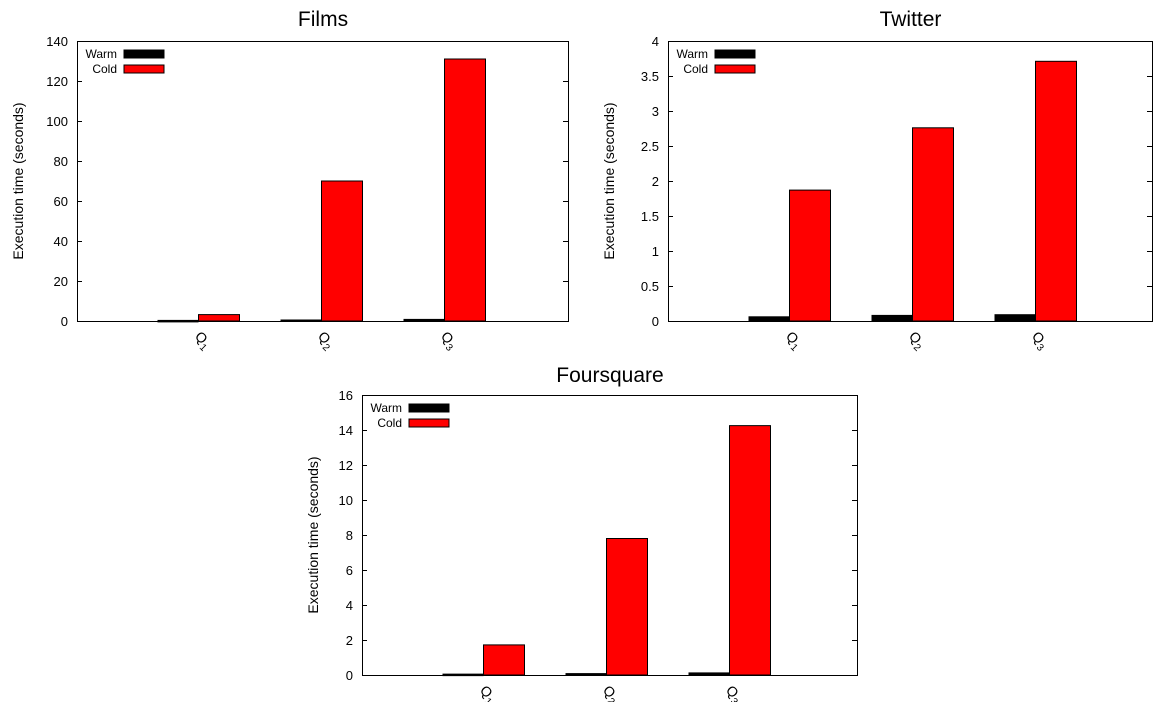 The image size is (1153, 702). What do you see at coordinates (57, 81) in the screenshot?
I see `y-tick-label: 120` at bounding box center [57, 81].